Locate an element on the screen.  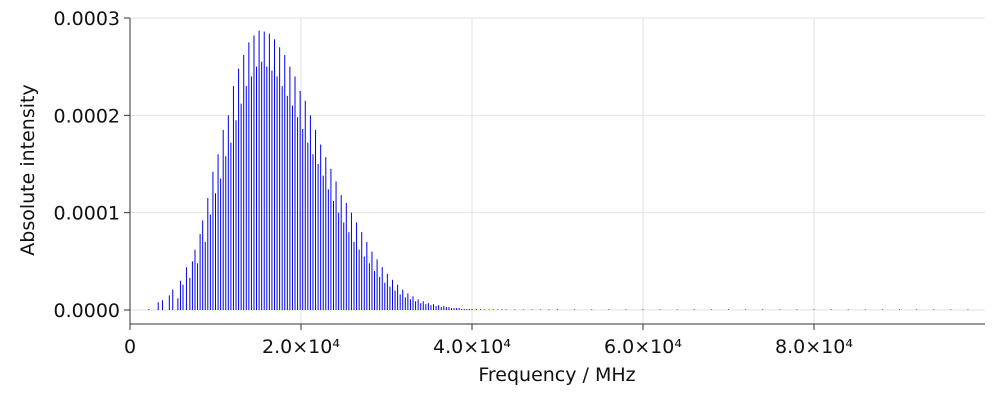
x-tick-label: 0 is located at coordinates (130, 347).